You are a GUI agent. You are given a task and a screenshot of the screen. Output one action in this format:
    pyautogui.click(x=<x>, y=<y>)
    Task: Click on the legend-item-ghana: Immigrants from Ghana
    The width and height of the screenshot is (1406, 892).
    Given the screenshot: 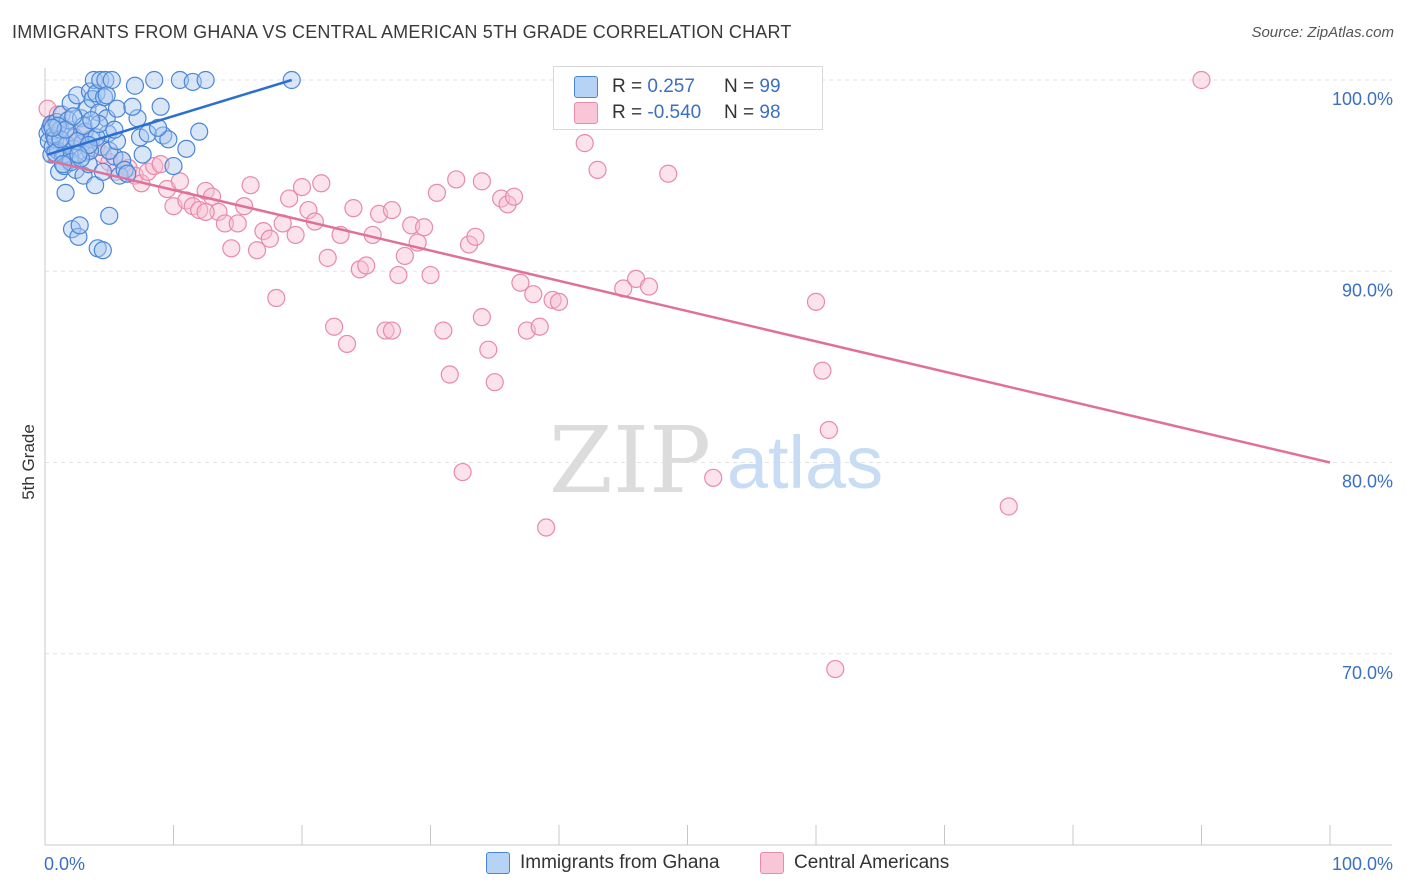 What is the action you would take?
    pyautogui.click(x=603, y=863)
    